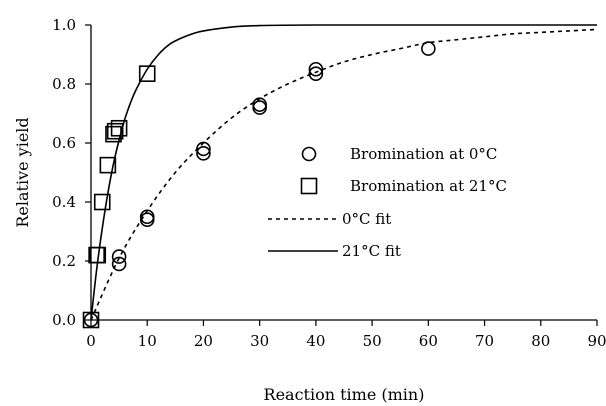 Image resolution: width=606 pixels, height=406 pixels. Describe the element at coordinates (315, 341) in the screenshot. I see `x-tick-label: 40` at that location.